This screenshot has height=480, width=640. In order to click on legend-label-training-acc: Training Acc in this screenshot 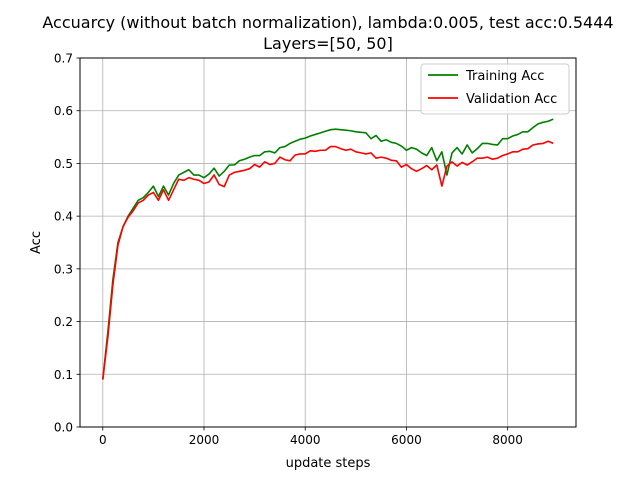, I will do `click(504, 76)`.